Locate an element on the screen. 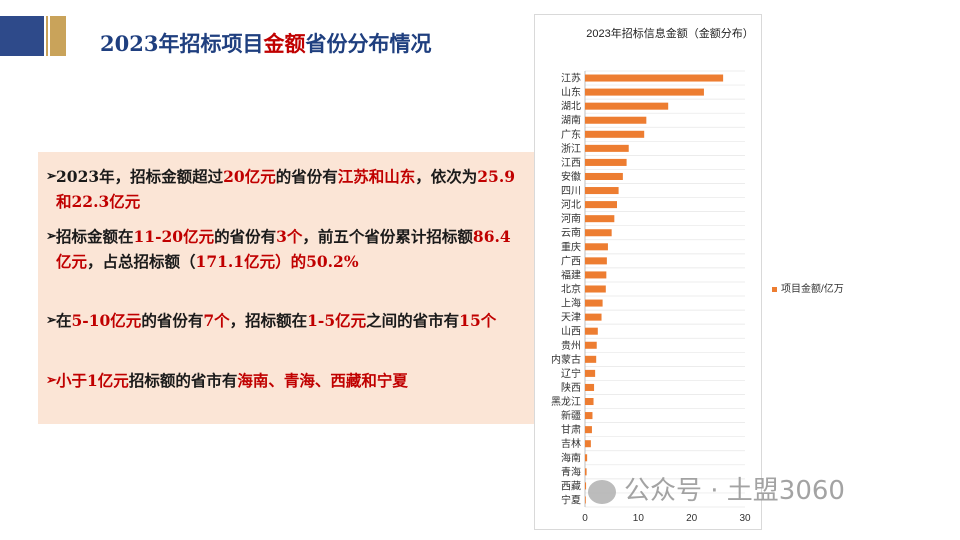 Image resolution: width=960 pixels, height=540 pixels. category-label: 湖南 is located at coordinates (571, 120).